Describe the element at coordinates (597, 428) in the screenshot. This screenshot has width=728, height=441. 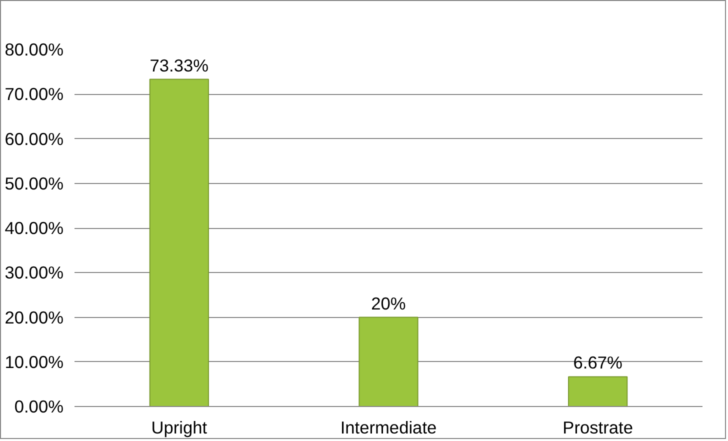
I see `x-tick-label: Prostrate` at that location.